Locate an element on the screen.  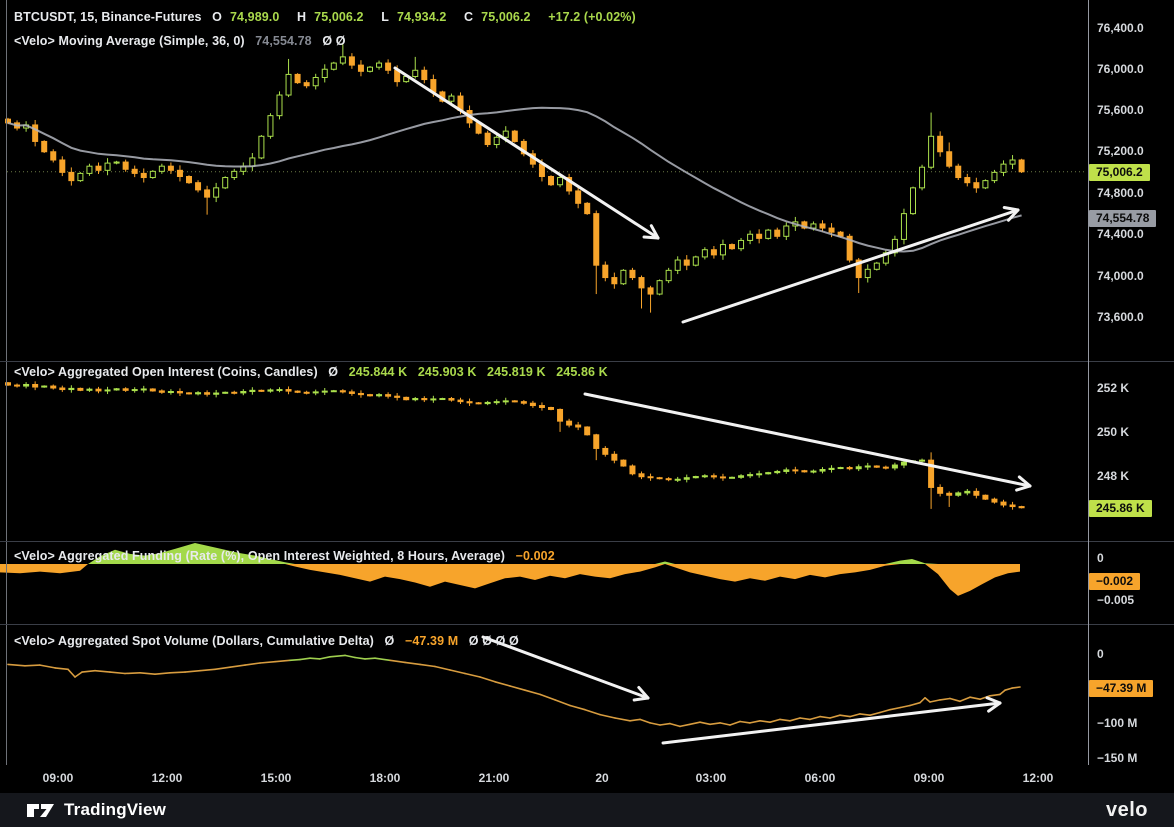
funding-last-value-badge: −0.002 is located at coordinates (1115, 581).